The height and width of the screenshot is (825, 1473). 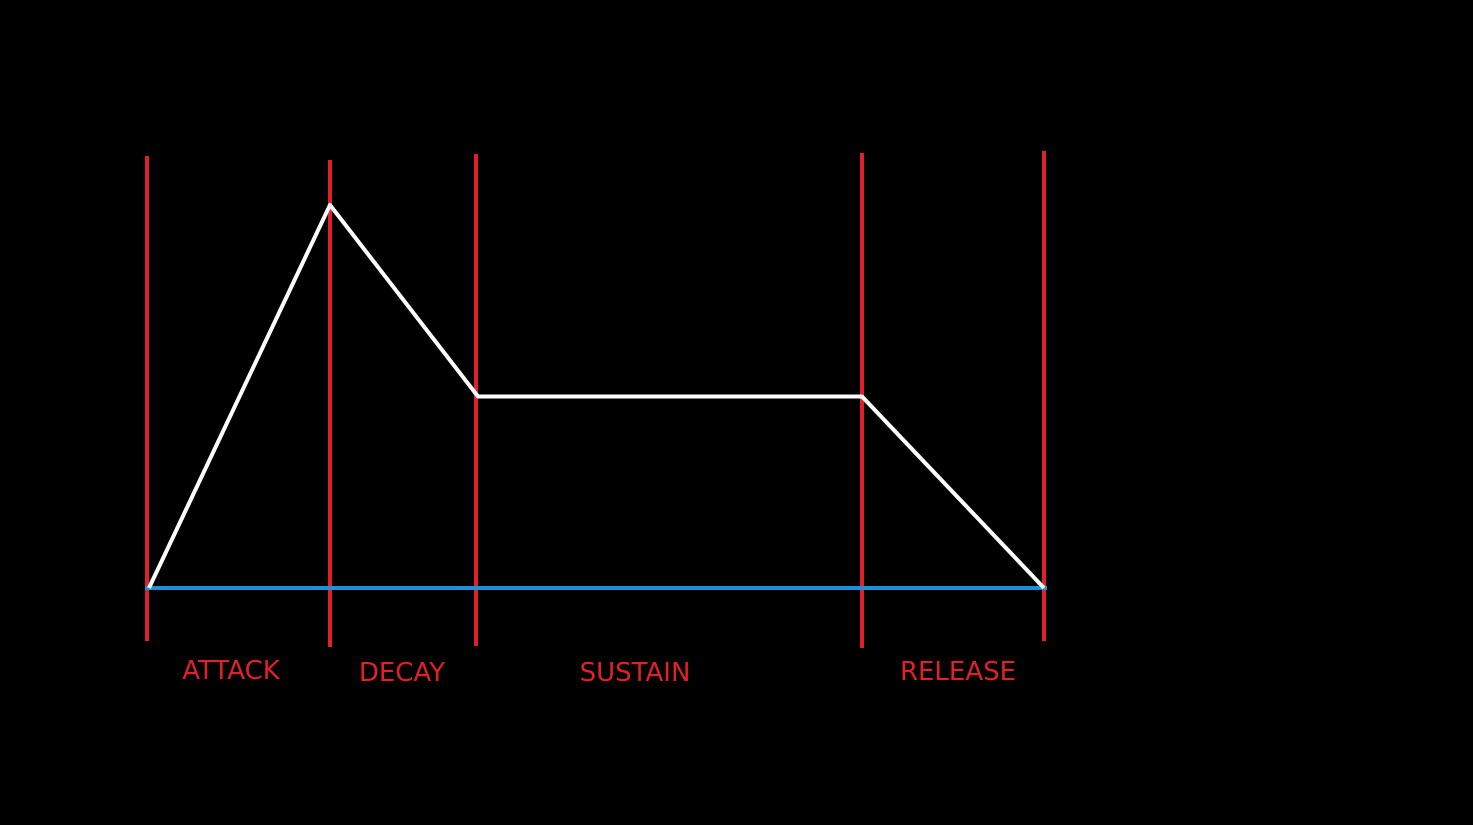 What do you see at coordinates (231, 671) in the screenshot?
I see `label-attack: ATTACK` at bounding box center [231, 671].